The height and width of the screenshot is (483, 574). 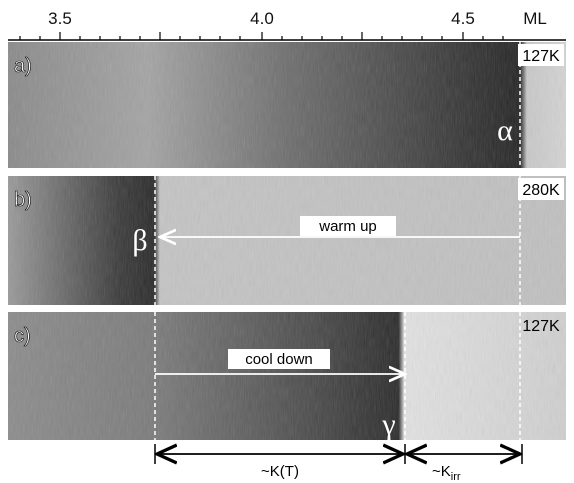 I want to click on marker-beta: β, so click(x=139, y=240).